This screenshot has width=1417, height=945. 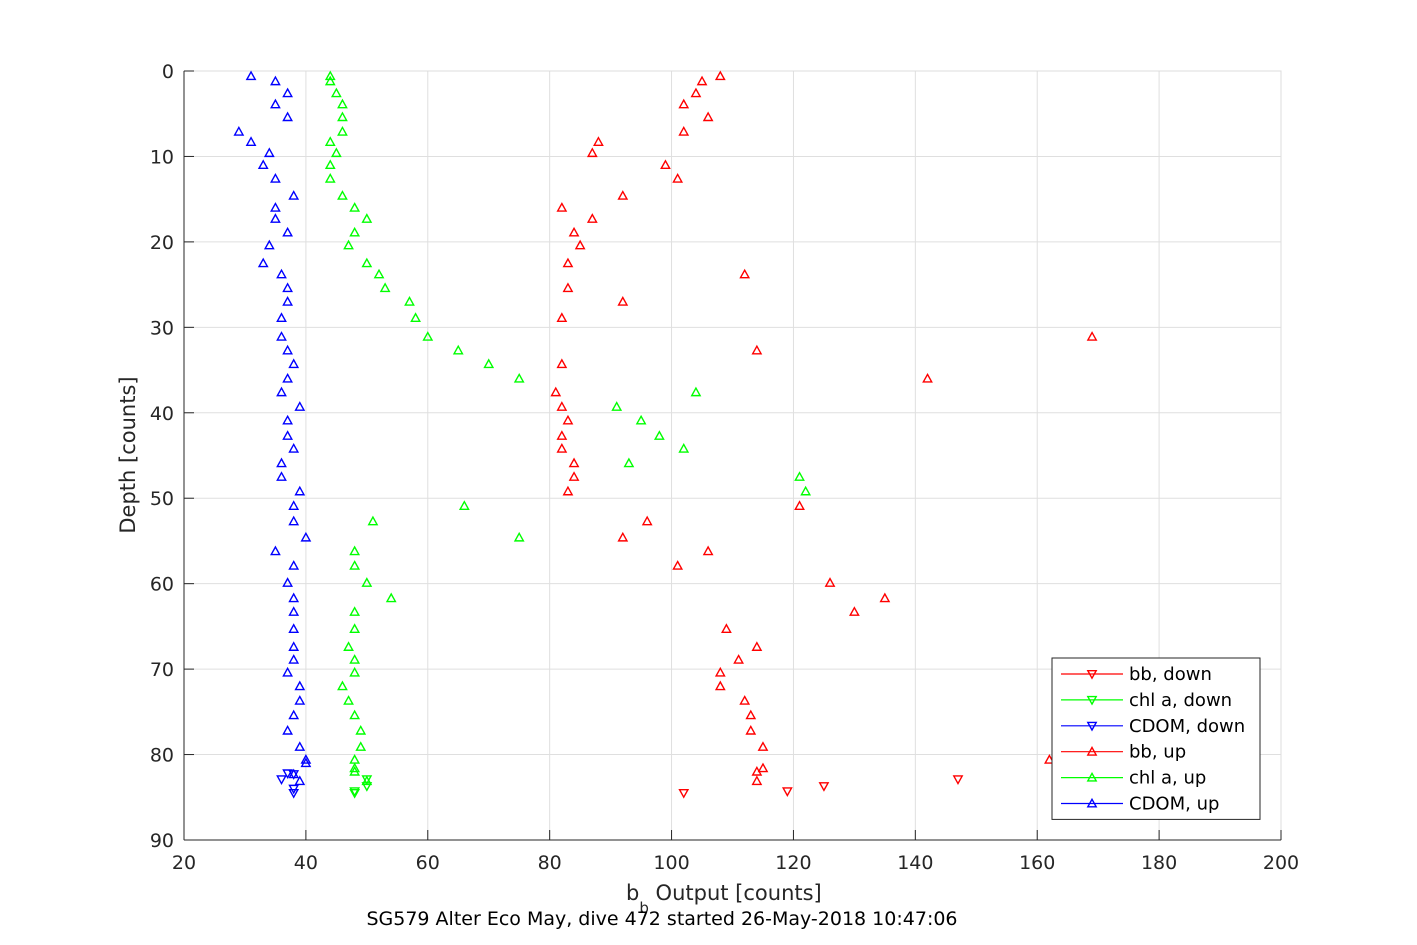 What do you see at coordinates (1092, 802) in the screenshot?
I see `legend-marker-cdom-up` at bounding box center [1092, 802].